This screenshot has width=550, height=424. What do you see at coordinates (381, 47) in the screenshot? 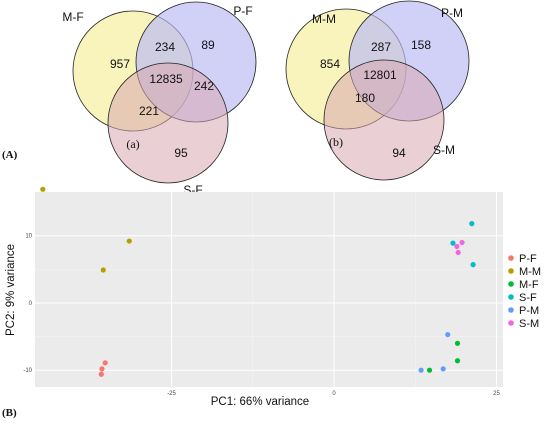
I see `venn-right-pair-12: 287` at bounding box center [381, 47].